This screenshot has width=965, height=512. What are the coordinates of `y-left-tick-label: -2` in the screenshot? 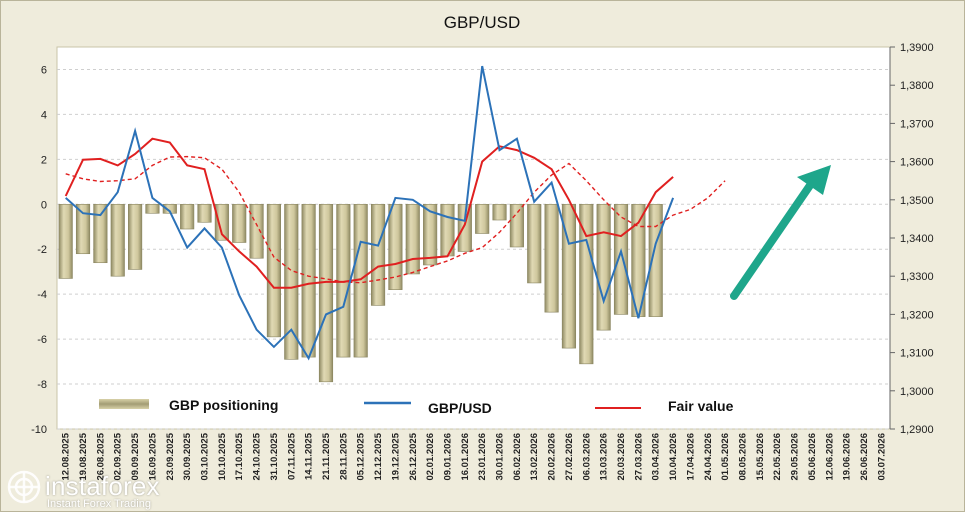 It's located at (42, 250).